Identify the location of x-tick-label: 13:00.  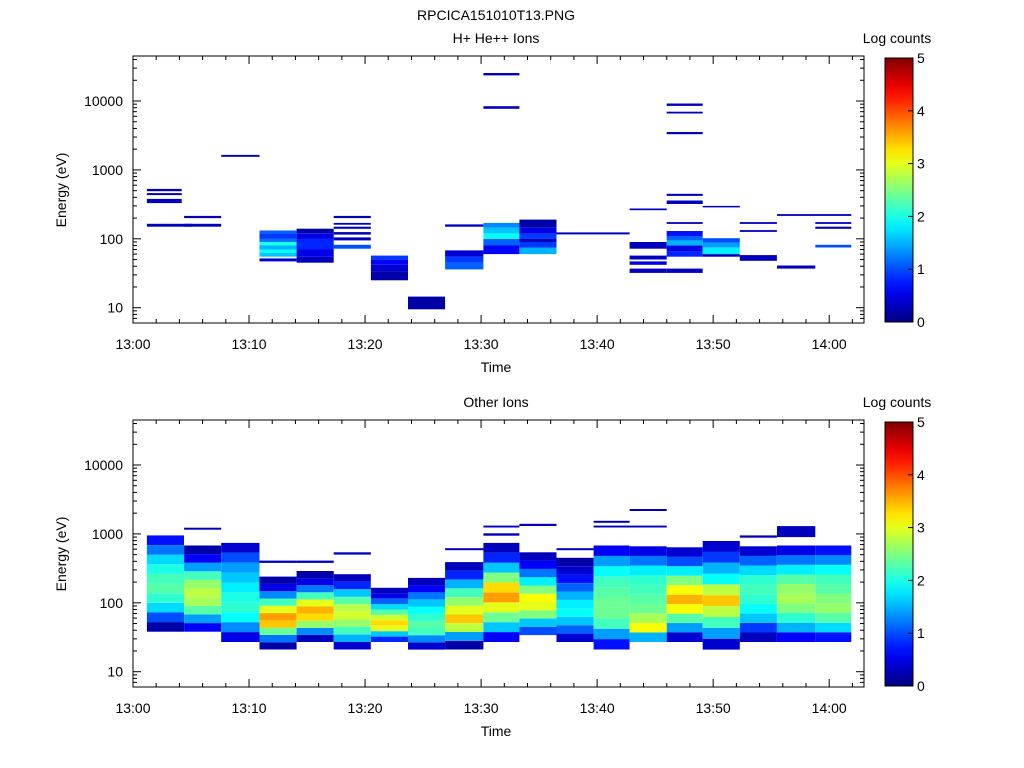
(132, 708).